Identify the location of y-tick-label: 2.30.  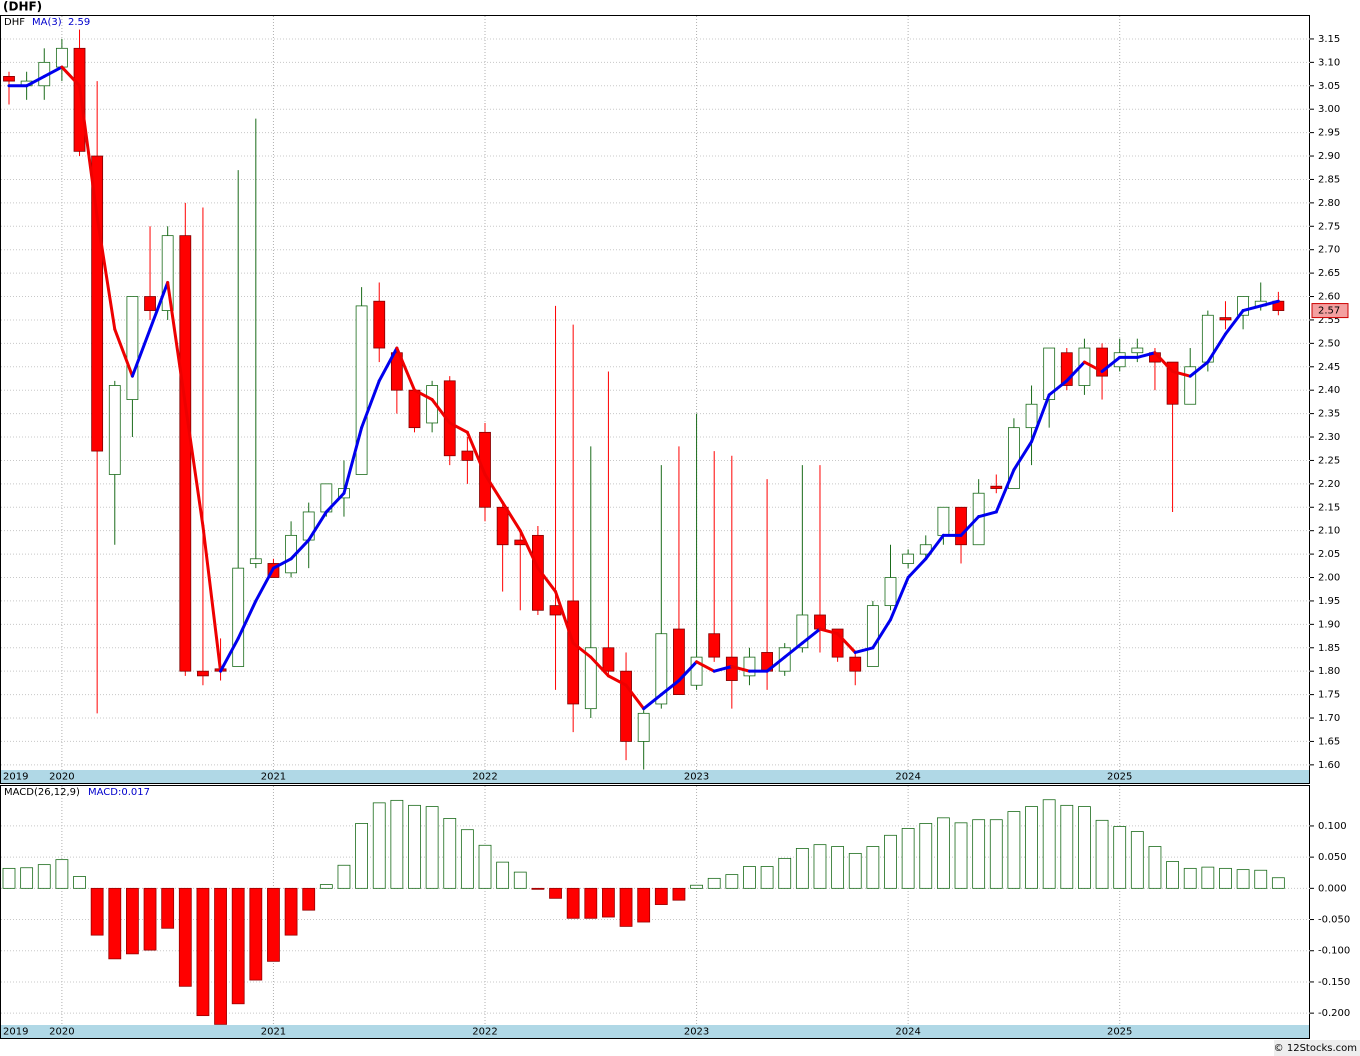
(1329, 437).